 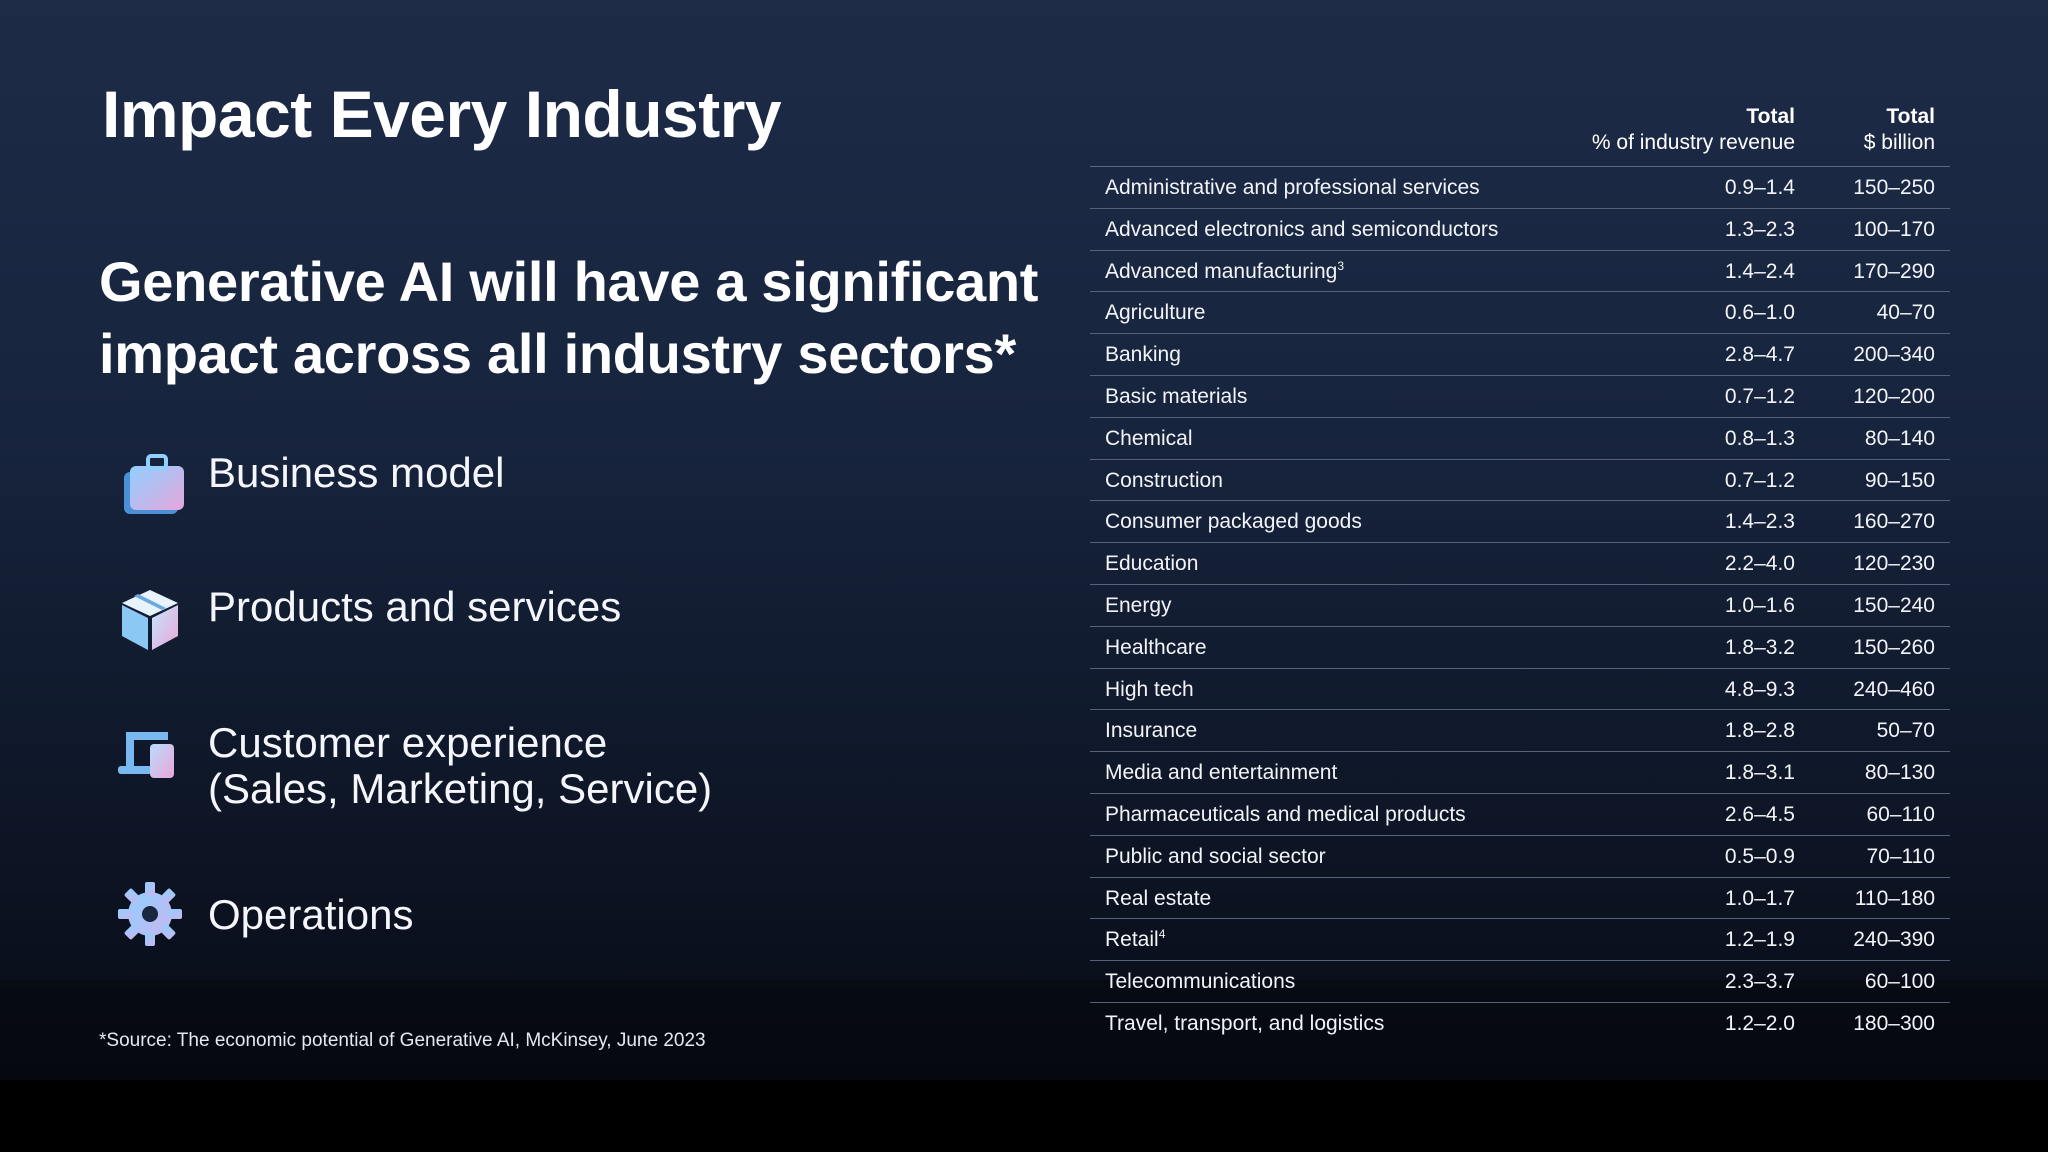 I want to click on industry-name-text: Consumer packaged goods, so click(x=1233, y=522).